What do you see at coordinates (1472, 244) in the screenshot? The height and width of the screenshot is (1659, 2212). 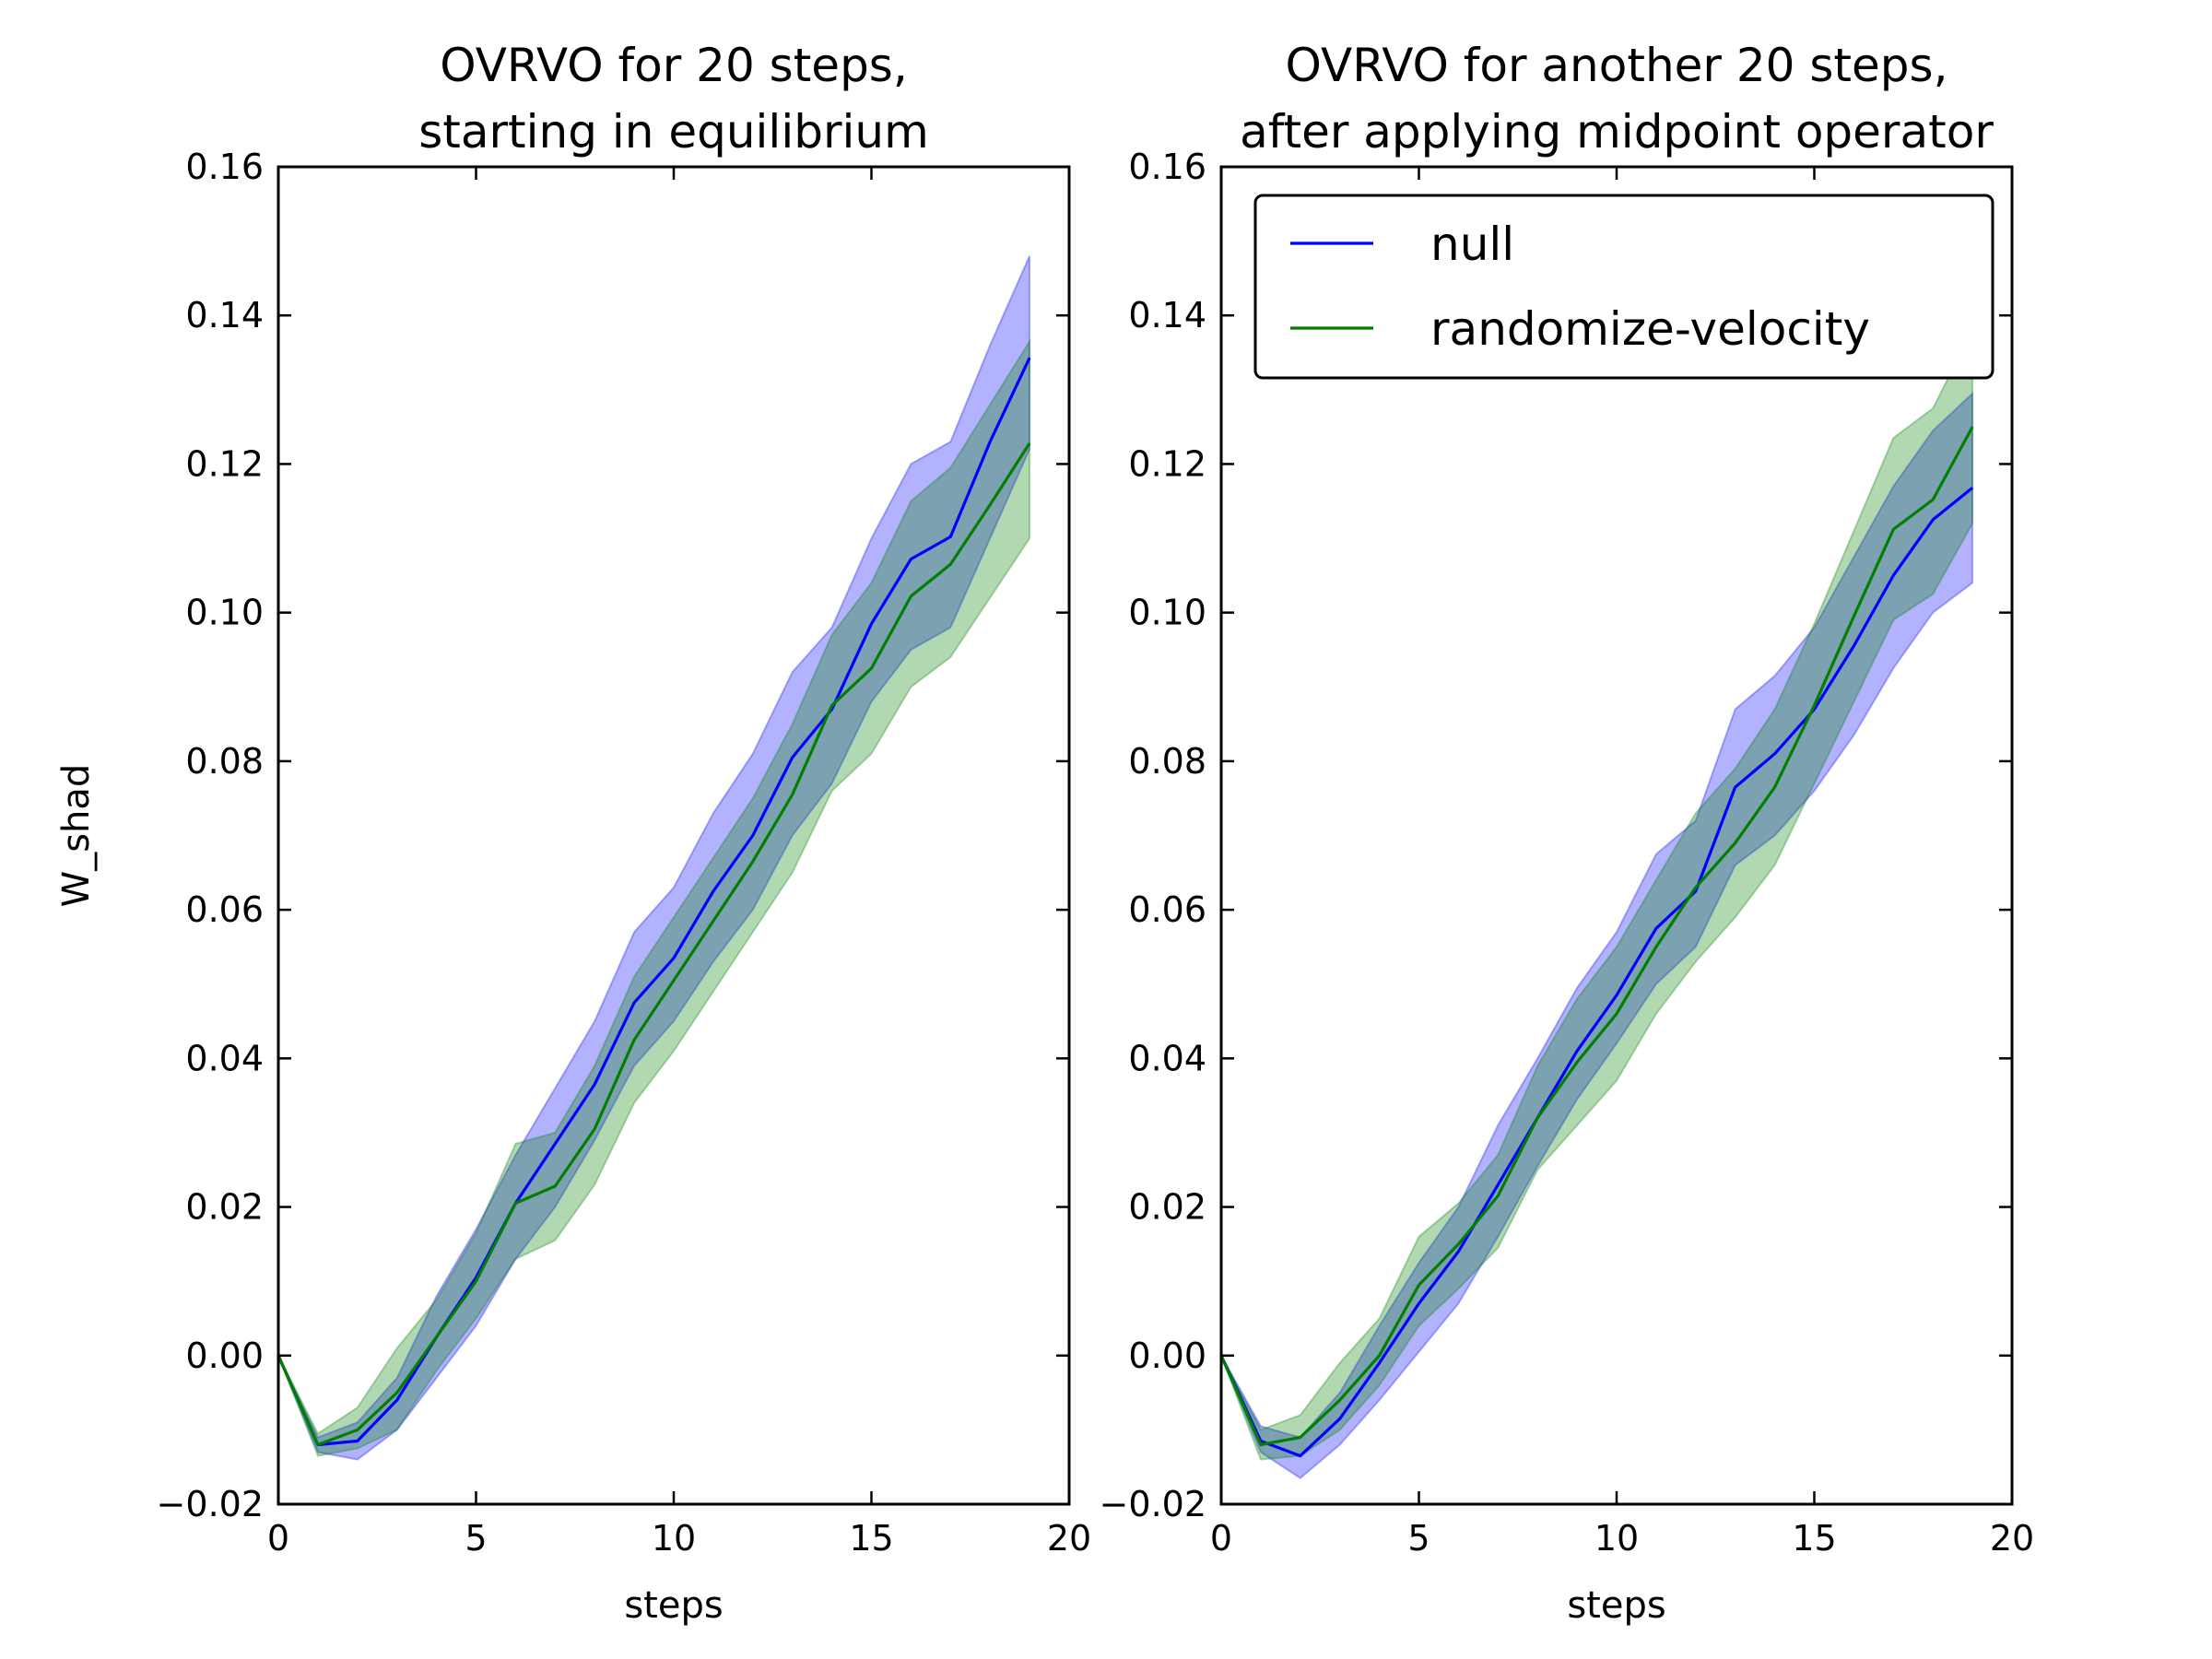 I see `legend-label-null: null` at bounding box center [1472, 244].